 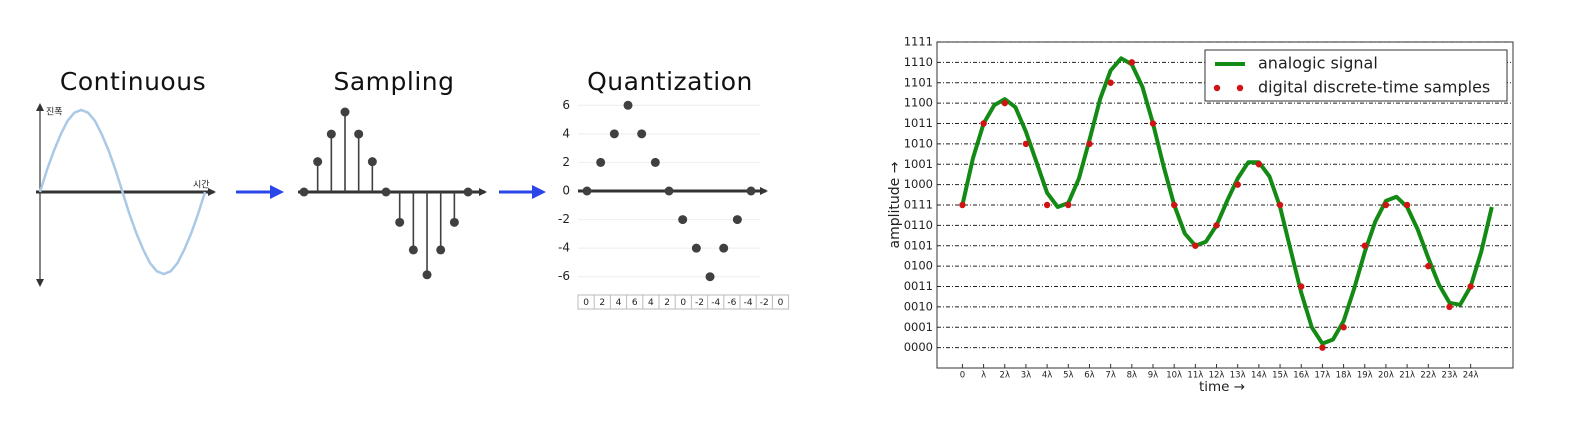 I want to click on x-tick-label: 10λ, so click(x=1174, y=376).